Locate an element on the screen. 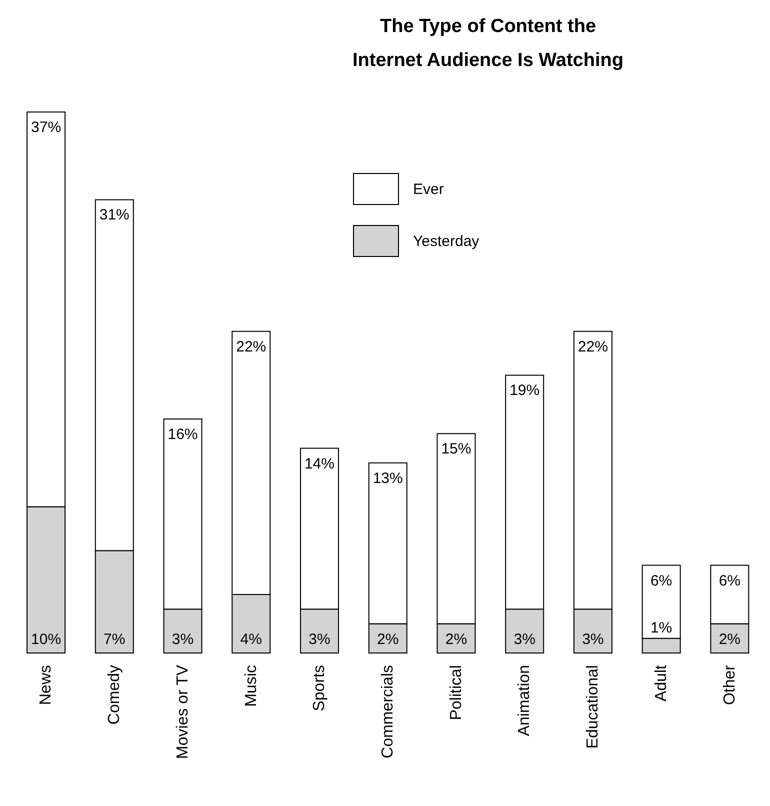  legend-label: Ever is located at coordinates (428, 189).